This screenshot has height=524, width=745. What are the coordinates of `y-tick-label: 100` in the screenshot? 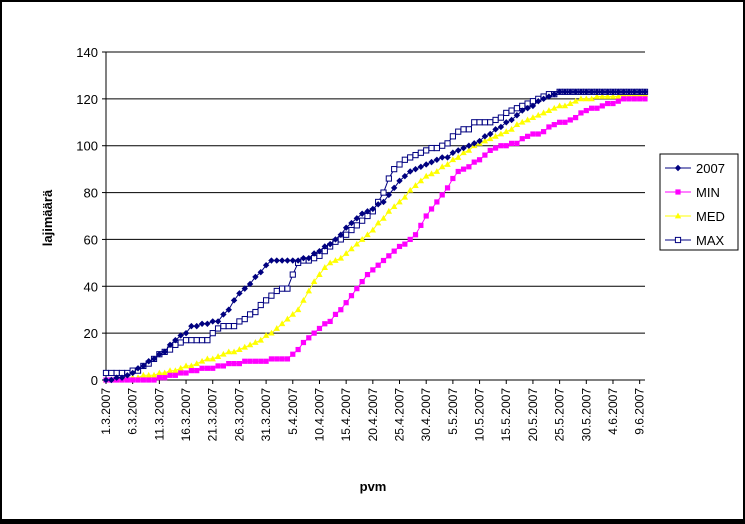 It's located at (87, 146).